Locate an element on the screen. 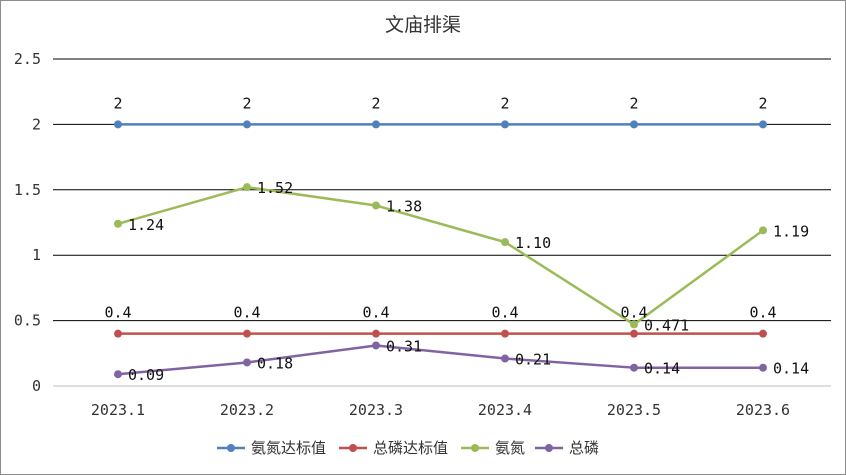 This screenshot has height=475, width=846. data-label: 0.31 is located at coordinates (404, 346).